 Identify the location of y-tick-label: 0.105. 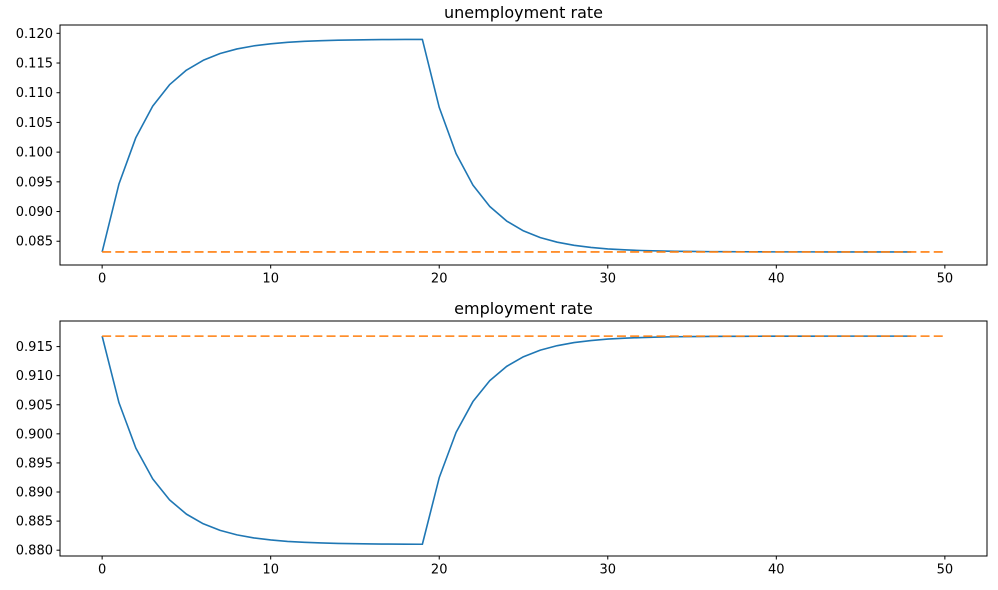
(34, 123).